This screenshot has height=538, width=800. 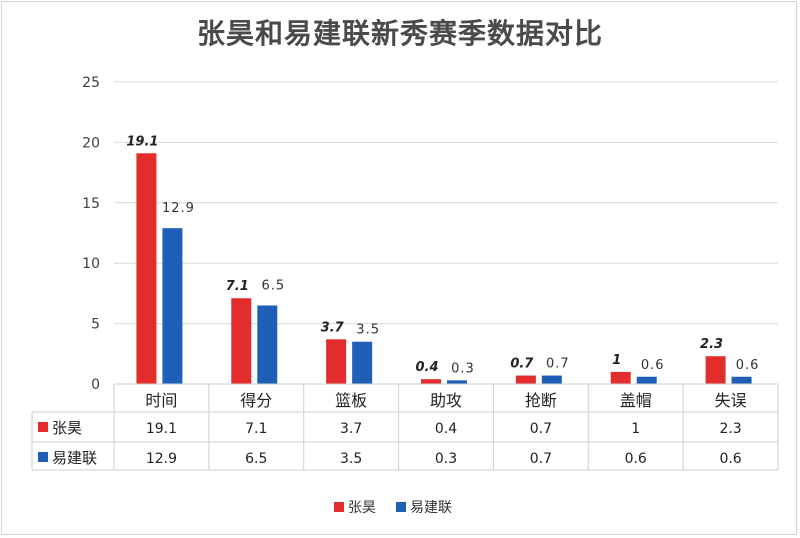 I want to click on table-cell: 6.5, so click(x=256, y=459).